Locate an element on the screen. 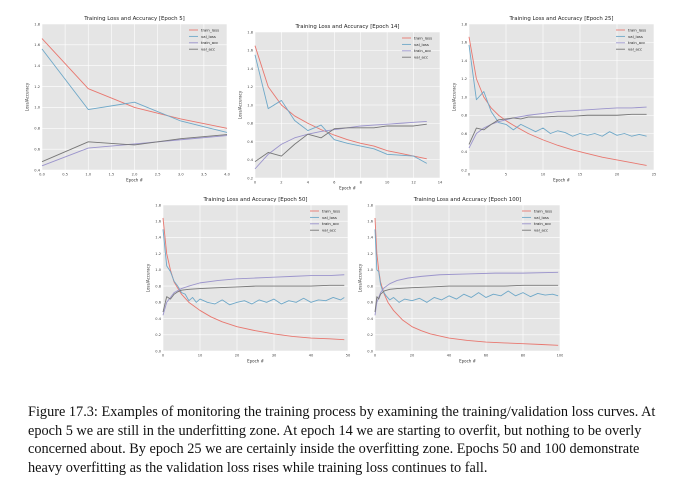 Image resolution: width=695 pixels, height=493 pixels. y-tick-label: 0.0 is located at coordinates (370, 351).